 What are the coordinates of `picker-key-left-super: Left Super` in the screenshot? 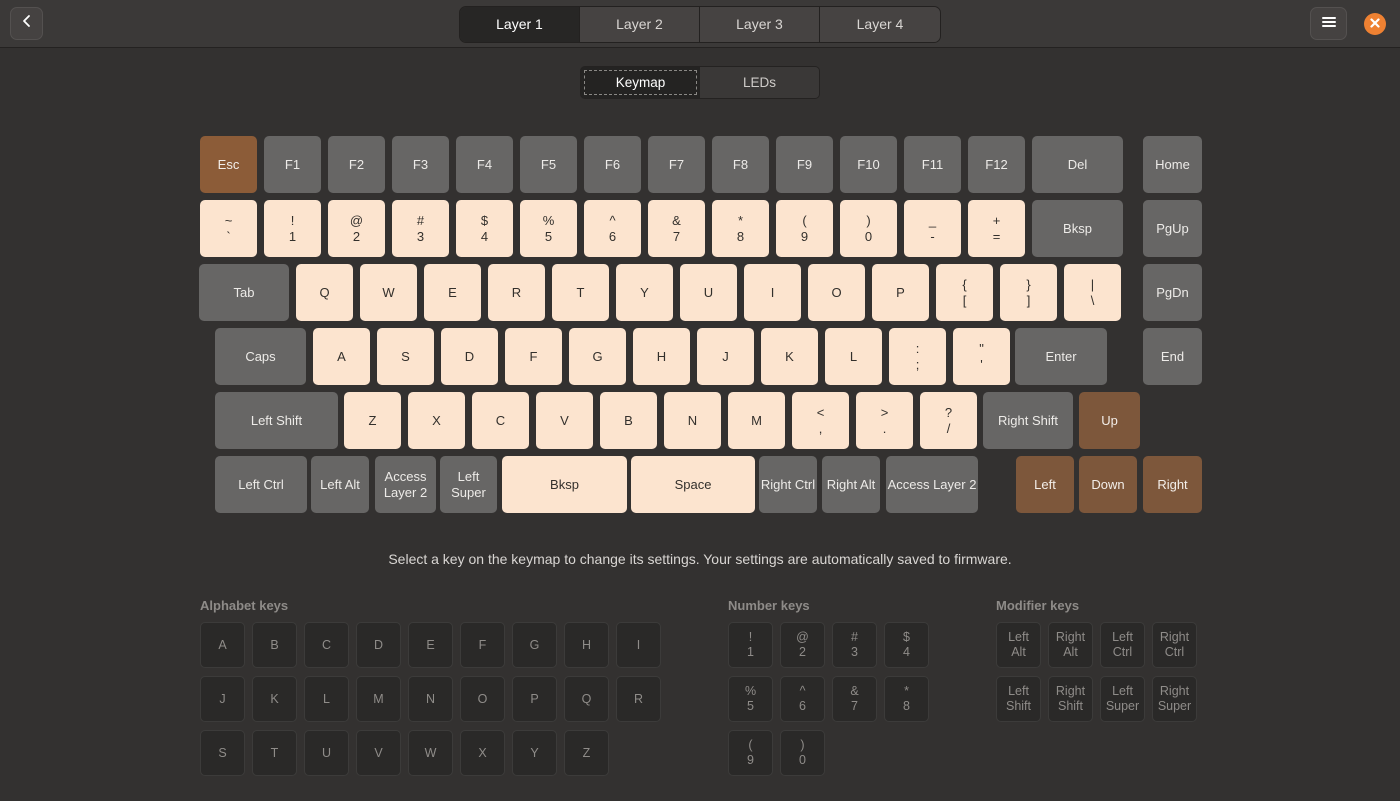 It's located at (1122, 699).